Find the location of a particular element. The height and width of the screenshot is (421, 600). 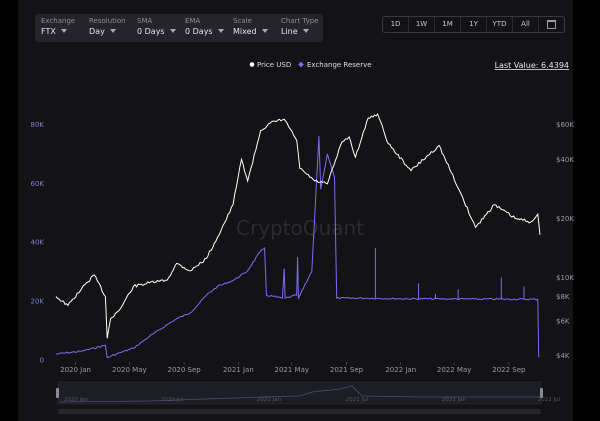

x-tick-label: 2020 Jan is located at coordinates (75, 370).